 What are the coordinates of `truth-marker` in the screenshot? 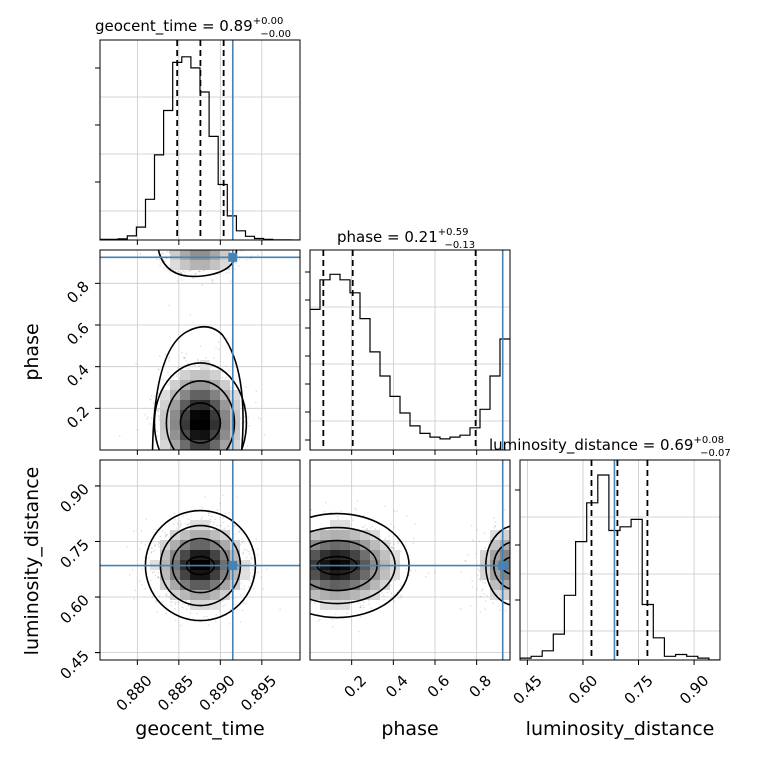 It's located at (233, 257).